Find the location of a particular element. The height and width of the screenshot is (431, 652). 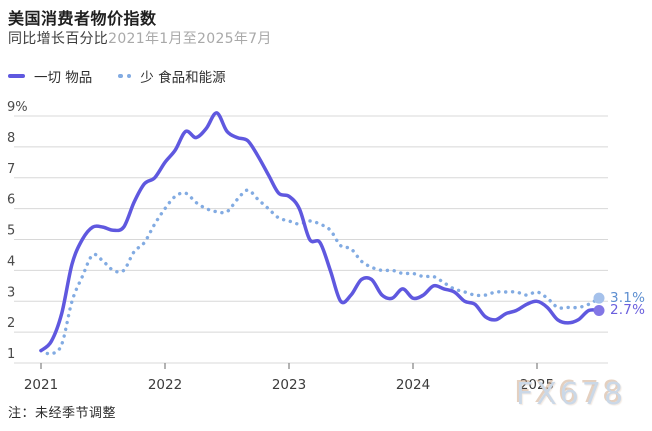

core-end-value-label: 3.1% is located at coordinates (628, 297).